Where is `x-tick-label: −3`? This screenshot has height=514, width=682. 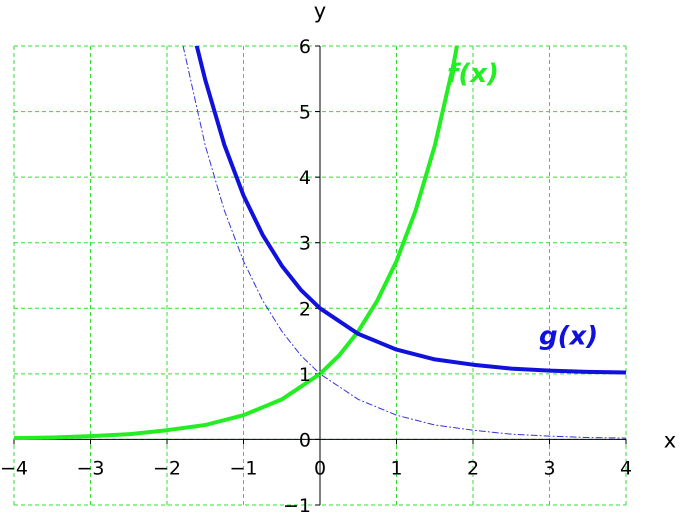 x-tick-label: −3 is located at coordinates (90, 468).